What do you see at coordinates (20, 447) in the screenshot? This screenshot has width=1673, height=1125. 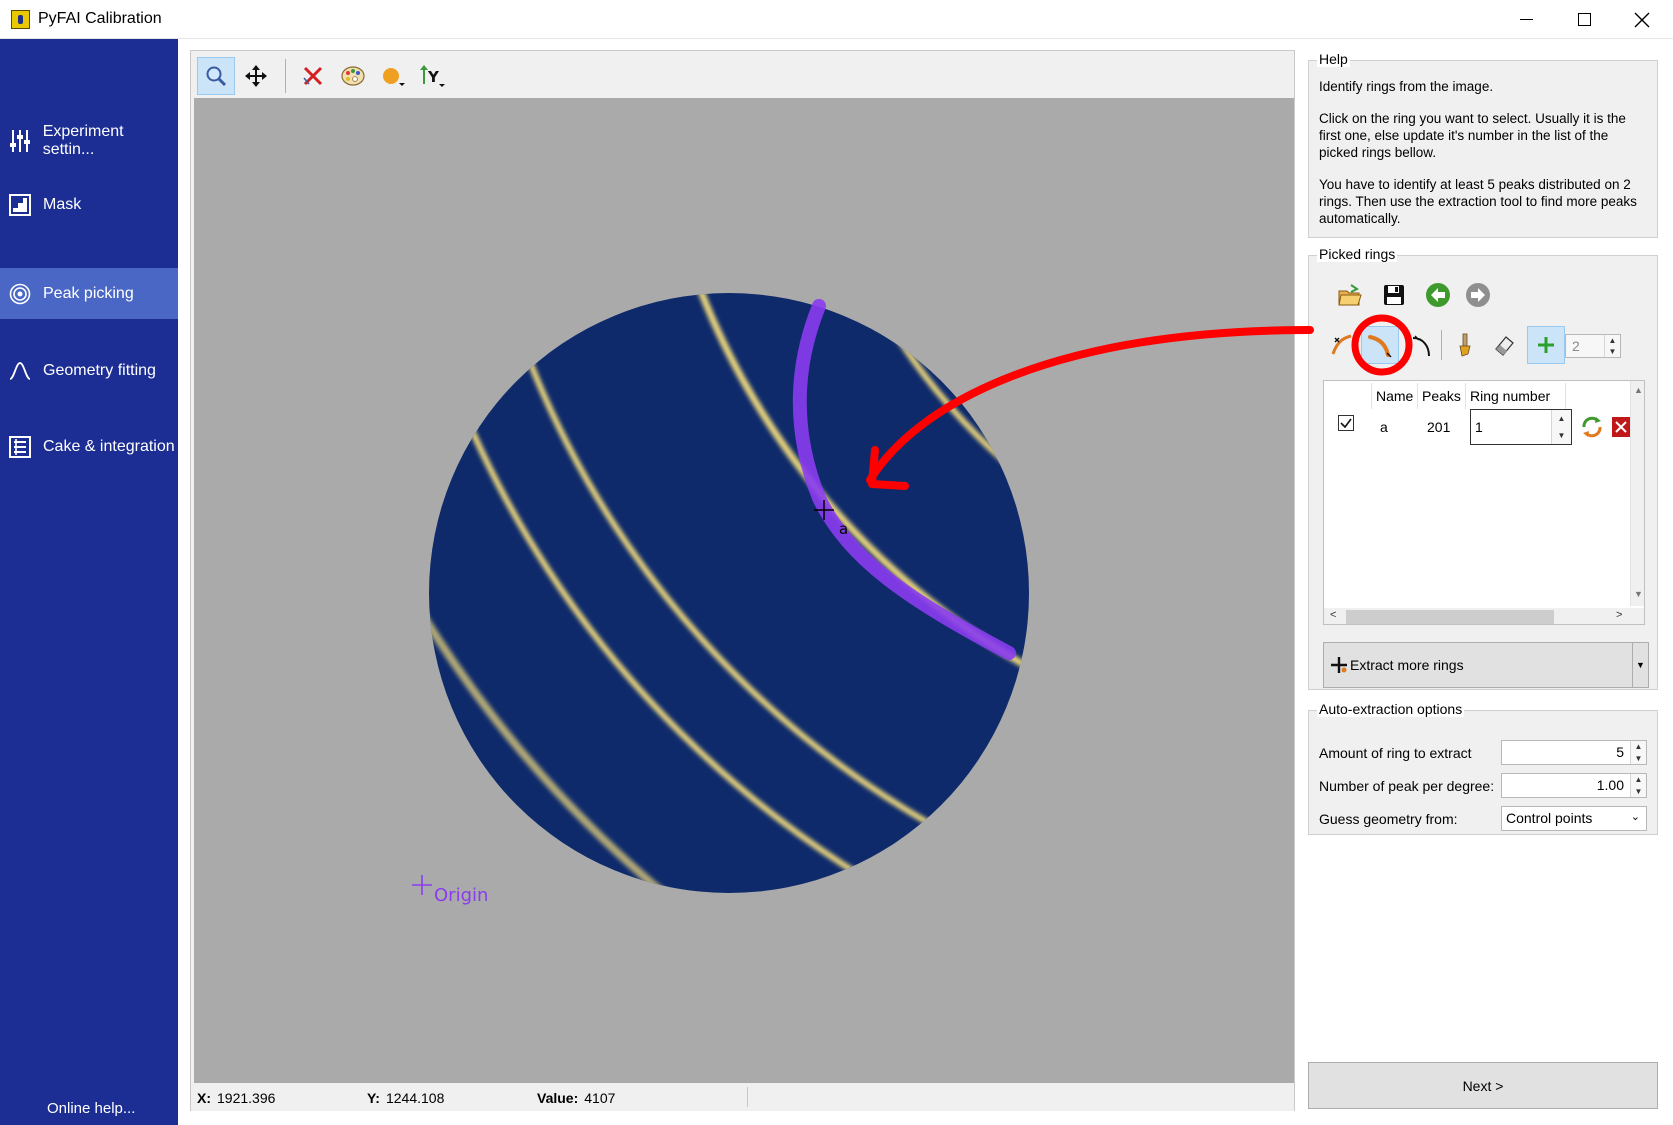 I see `document-list-icon` at bounding box center [20, 447].